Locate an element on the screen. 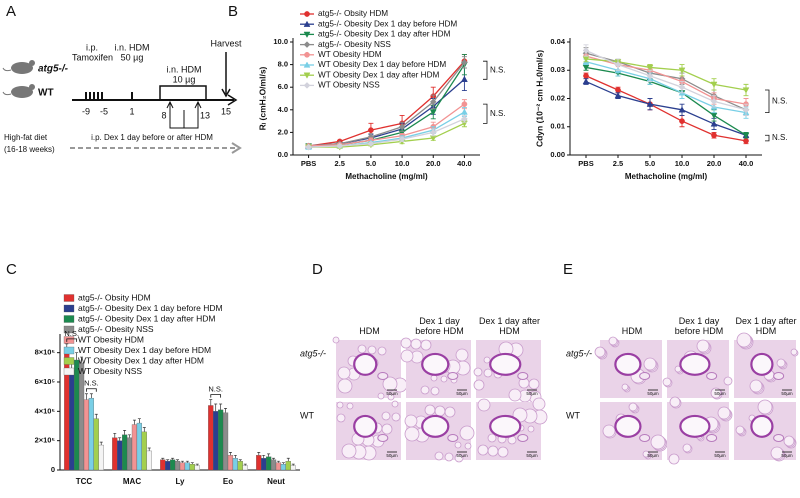 This screenshot has width=800, height=498. x-tick-label: 5.0 is located at coordinates (371, 163).